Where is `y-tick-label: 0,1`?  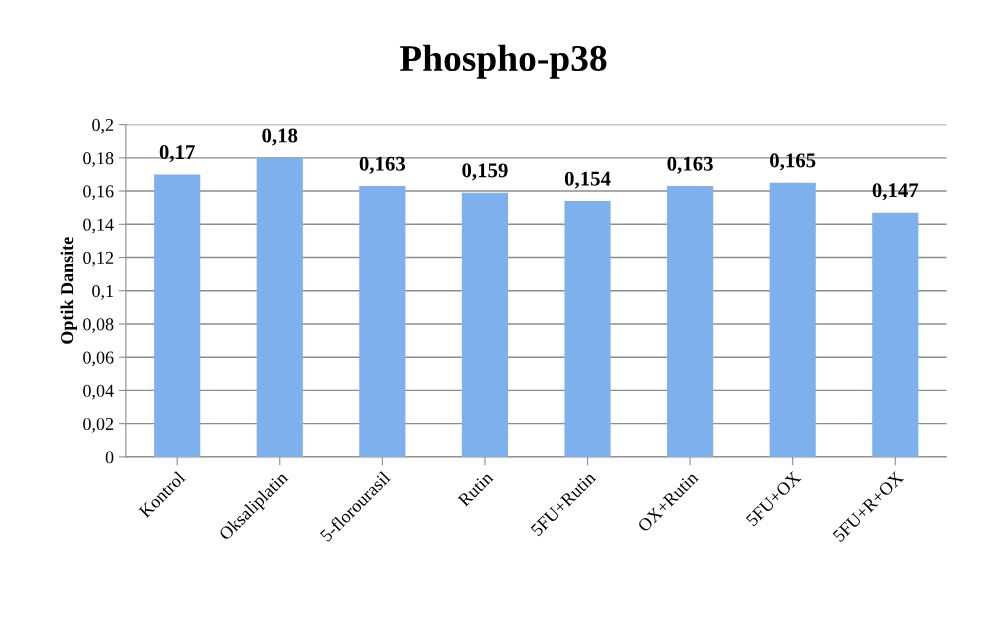 y-tick-label: 0,1 is located at coordinates (102, 292).